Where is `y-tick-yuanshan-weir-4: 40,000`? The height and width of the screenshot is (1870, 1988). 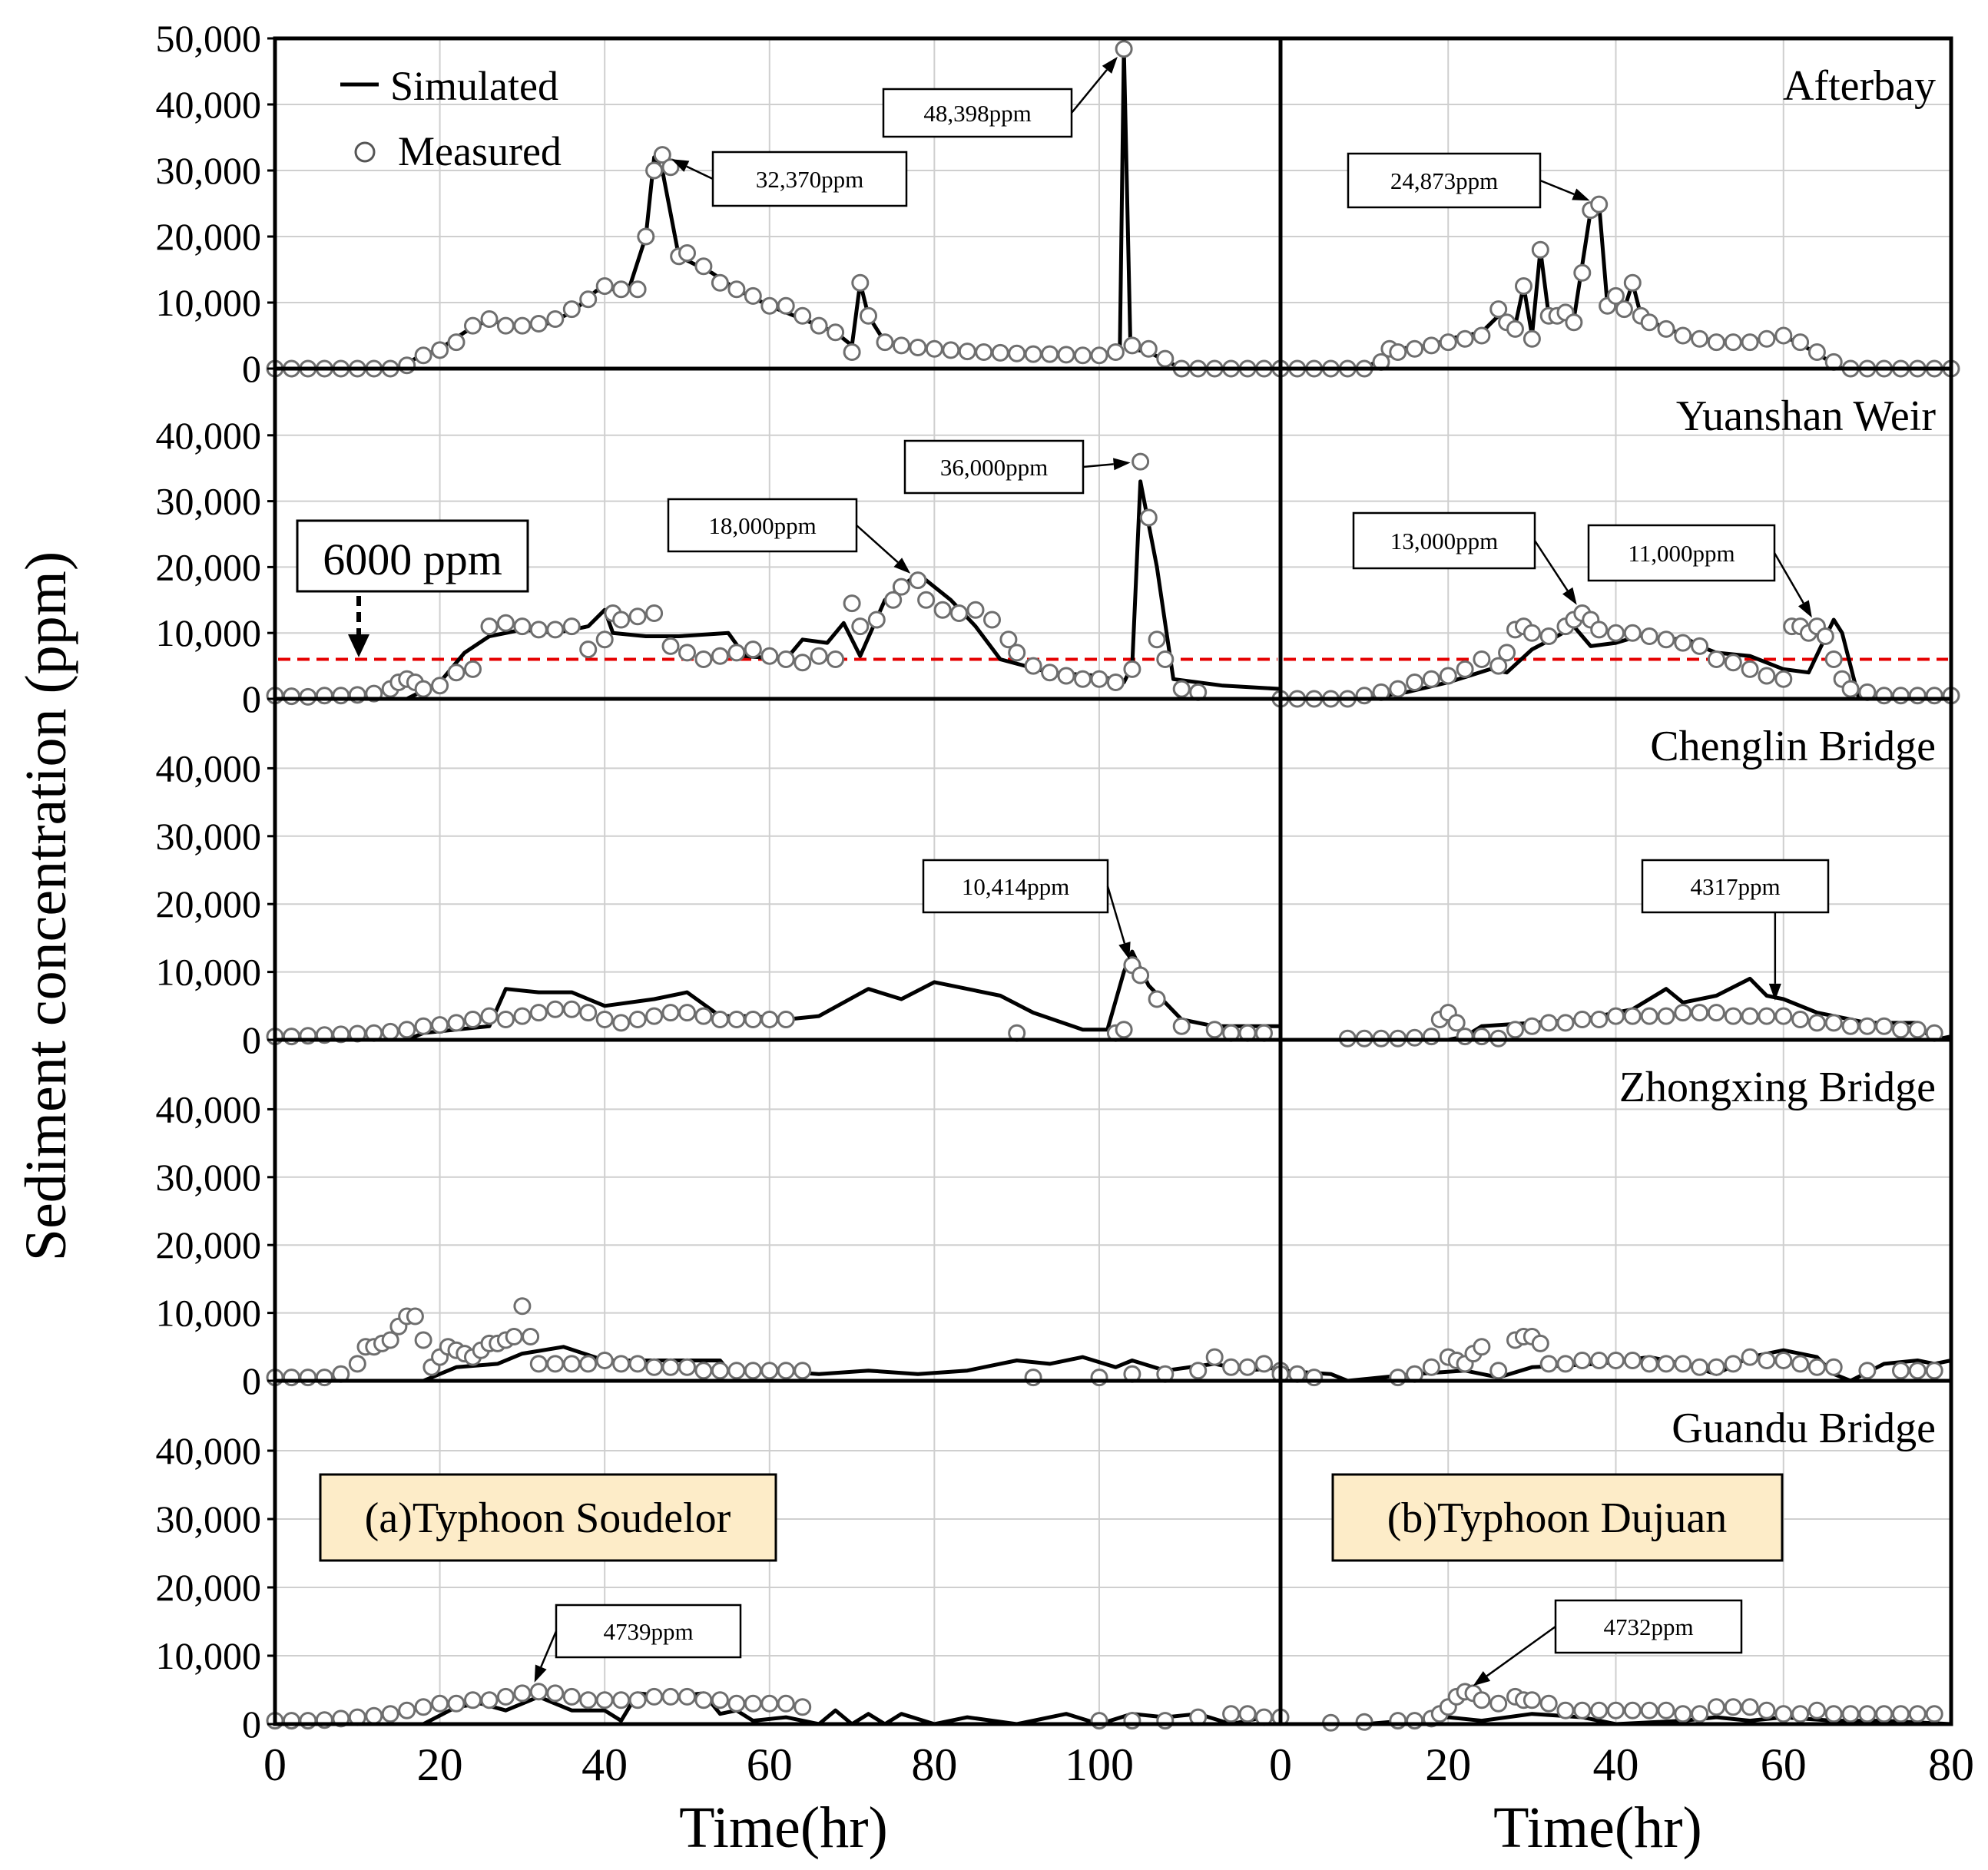 y-tick-yuanshan-weir-4: 40,000 is located at coordinates (209, 435).